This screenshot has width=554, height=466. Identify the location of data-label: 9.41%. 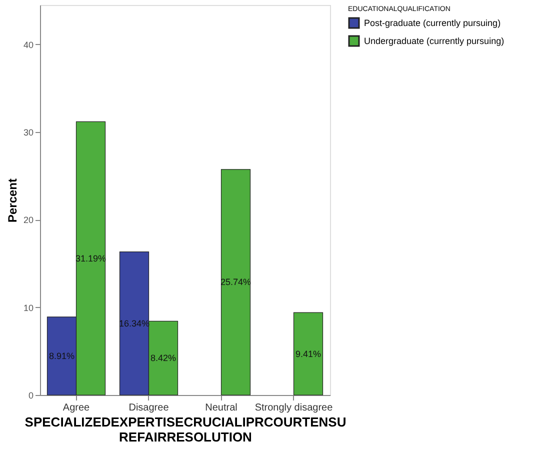
(308, 353).